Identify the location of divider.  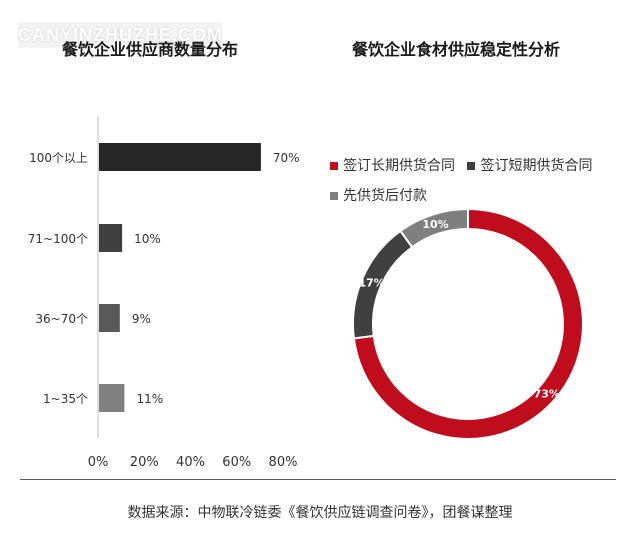
(318, 479).